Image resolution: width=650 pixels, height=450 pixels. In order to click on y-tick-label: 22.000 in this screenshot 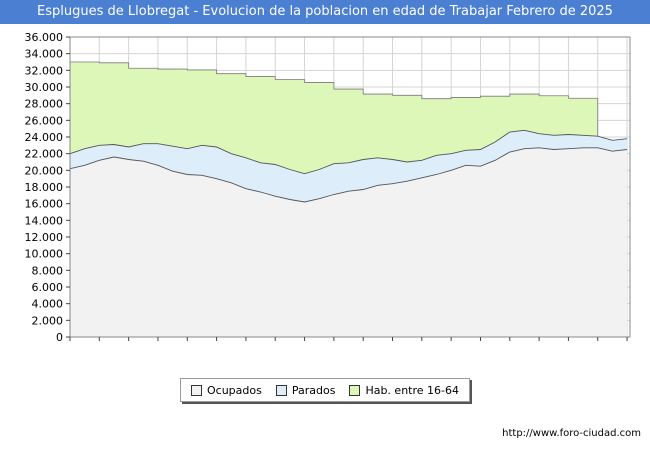, I will do `click(44, 154)`.